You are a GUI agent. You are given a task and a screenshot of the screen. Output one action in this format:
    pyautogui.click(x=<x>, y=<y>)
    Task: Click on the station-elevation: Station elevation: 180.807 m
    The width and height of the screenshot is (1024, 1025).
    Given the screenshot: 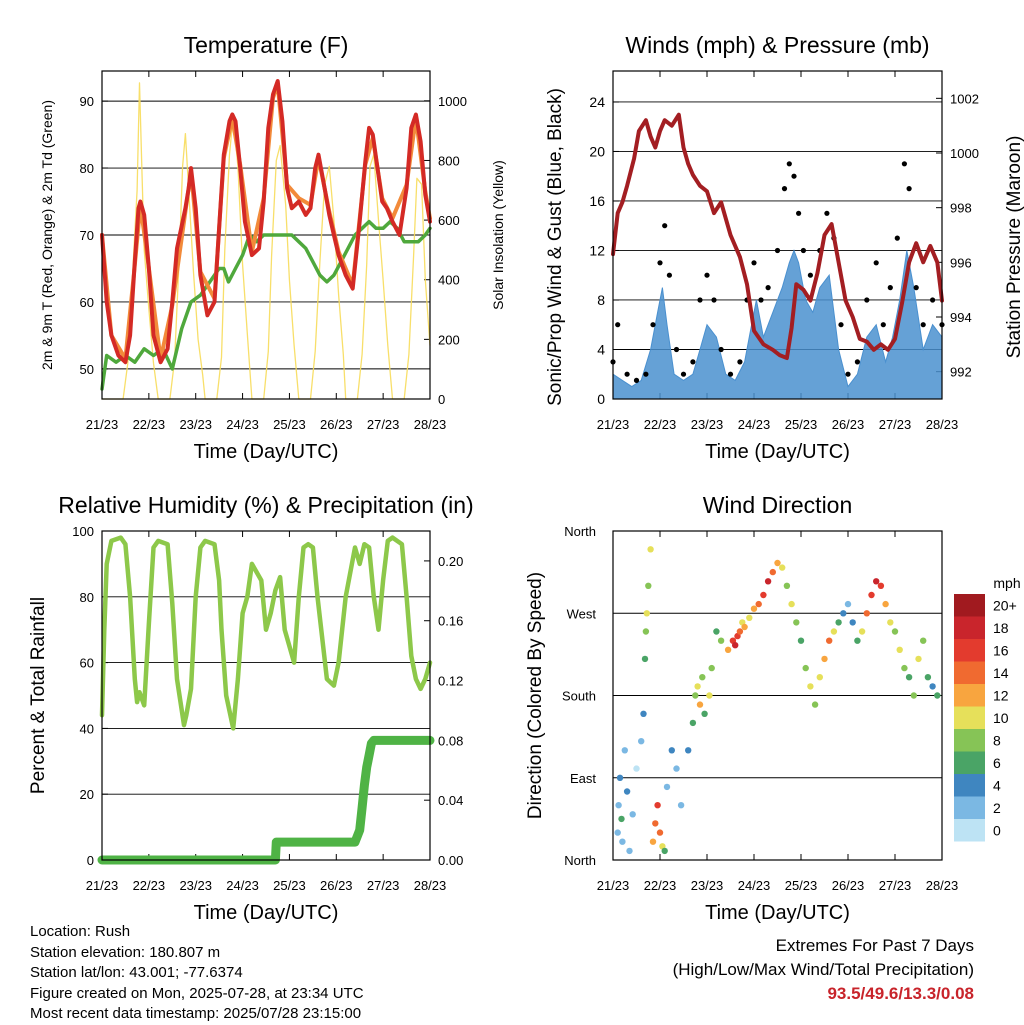 What is the action you would take?
    pyautogui.click(x=125, y=952)
    